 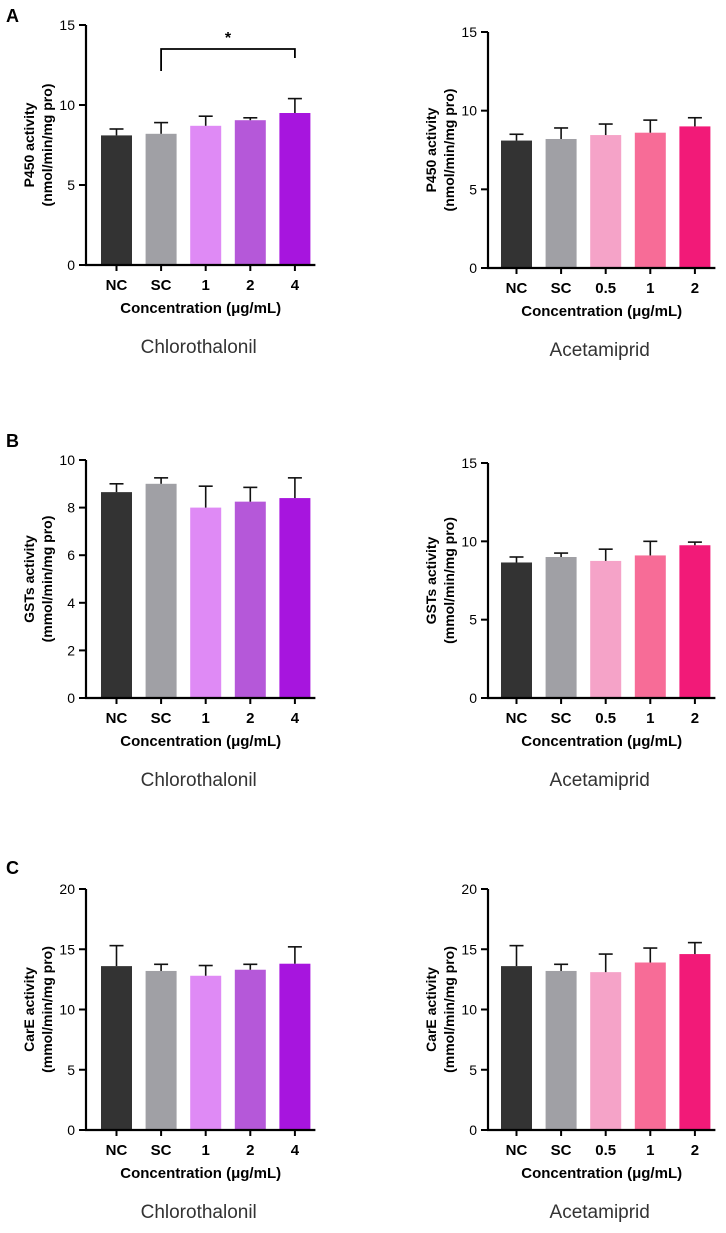 I want to click on y-tick-label: 2, so click(x=71, y=650).